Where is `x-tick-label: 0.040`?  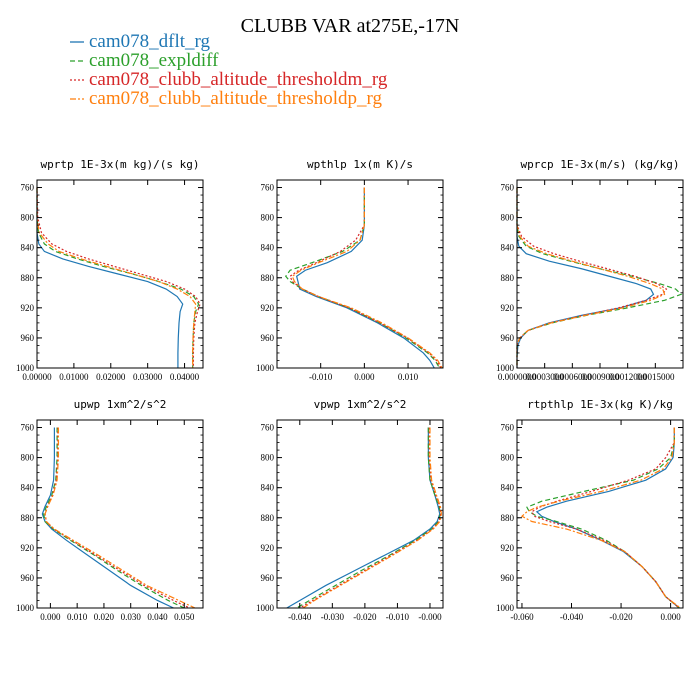
x-tick-label: 0.040 is located at coordinates (157, 617).